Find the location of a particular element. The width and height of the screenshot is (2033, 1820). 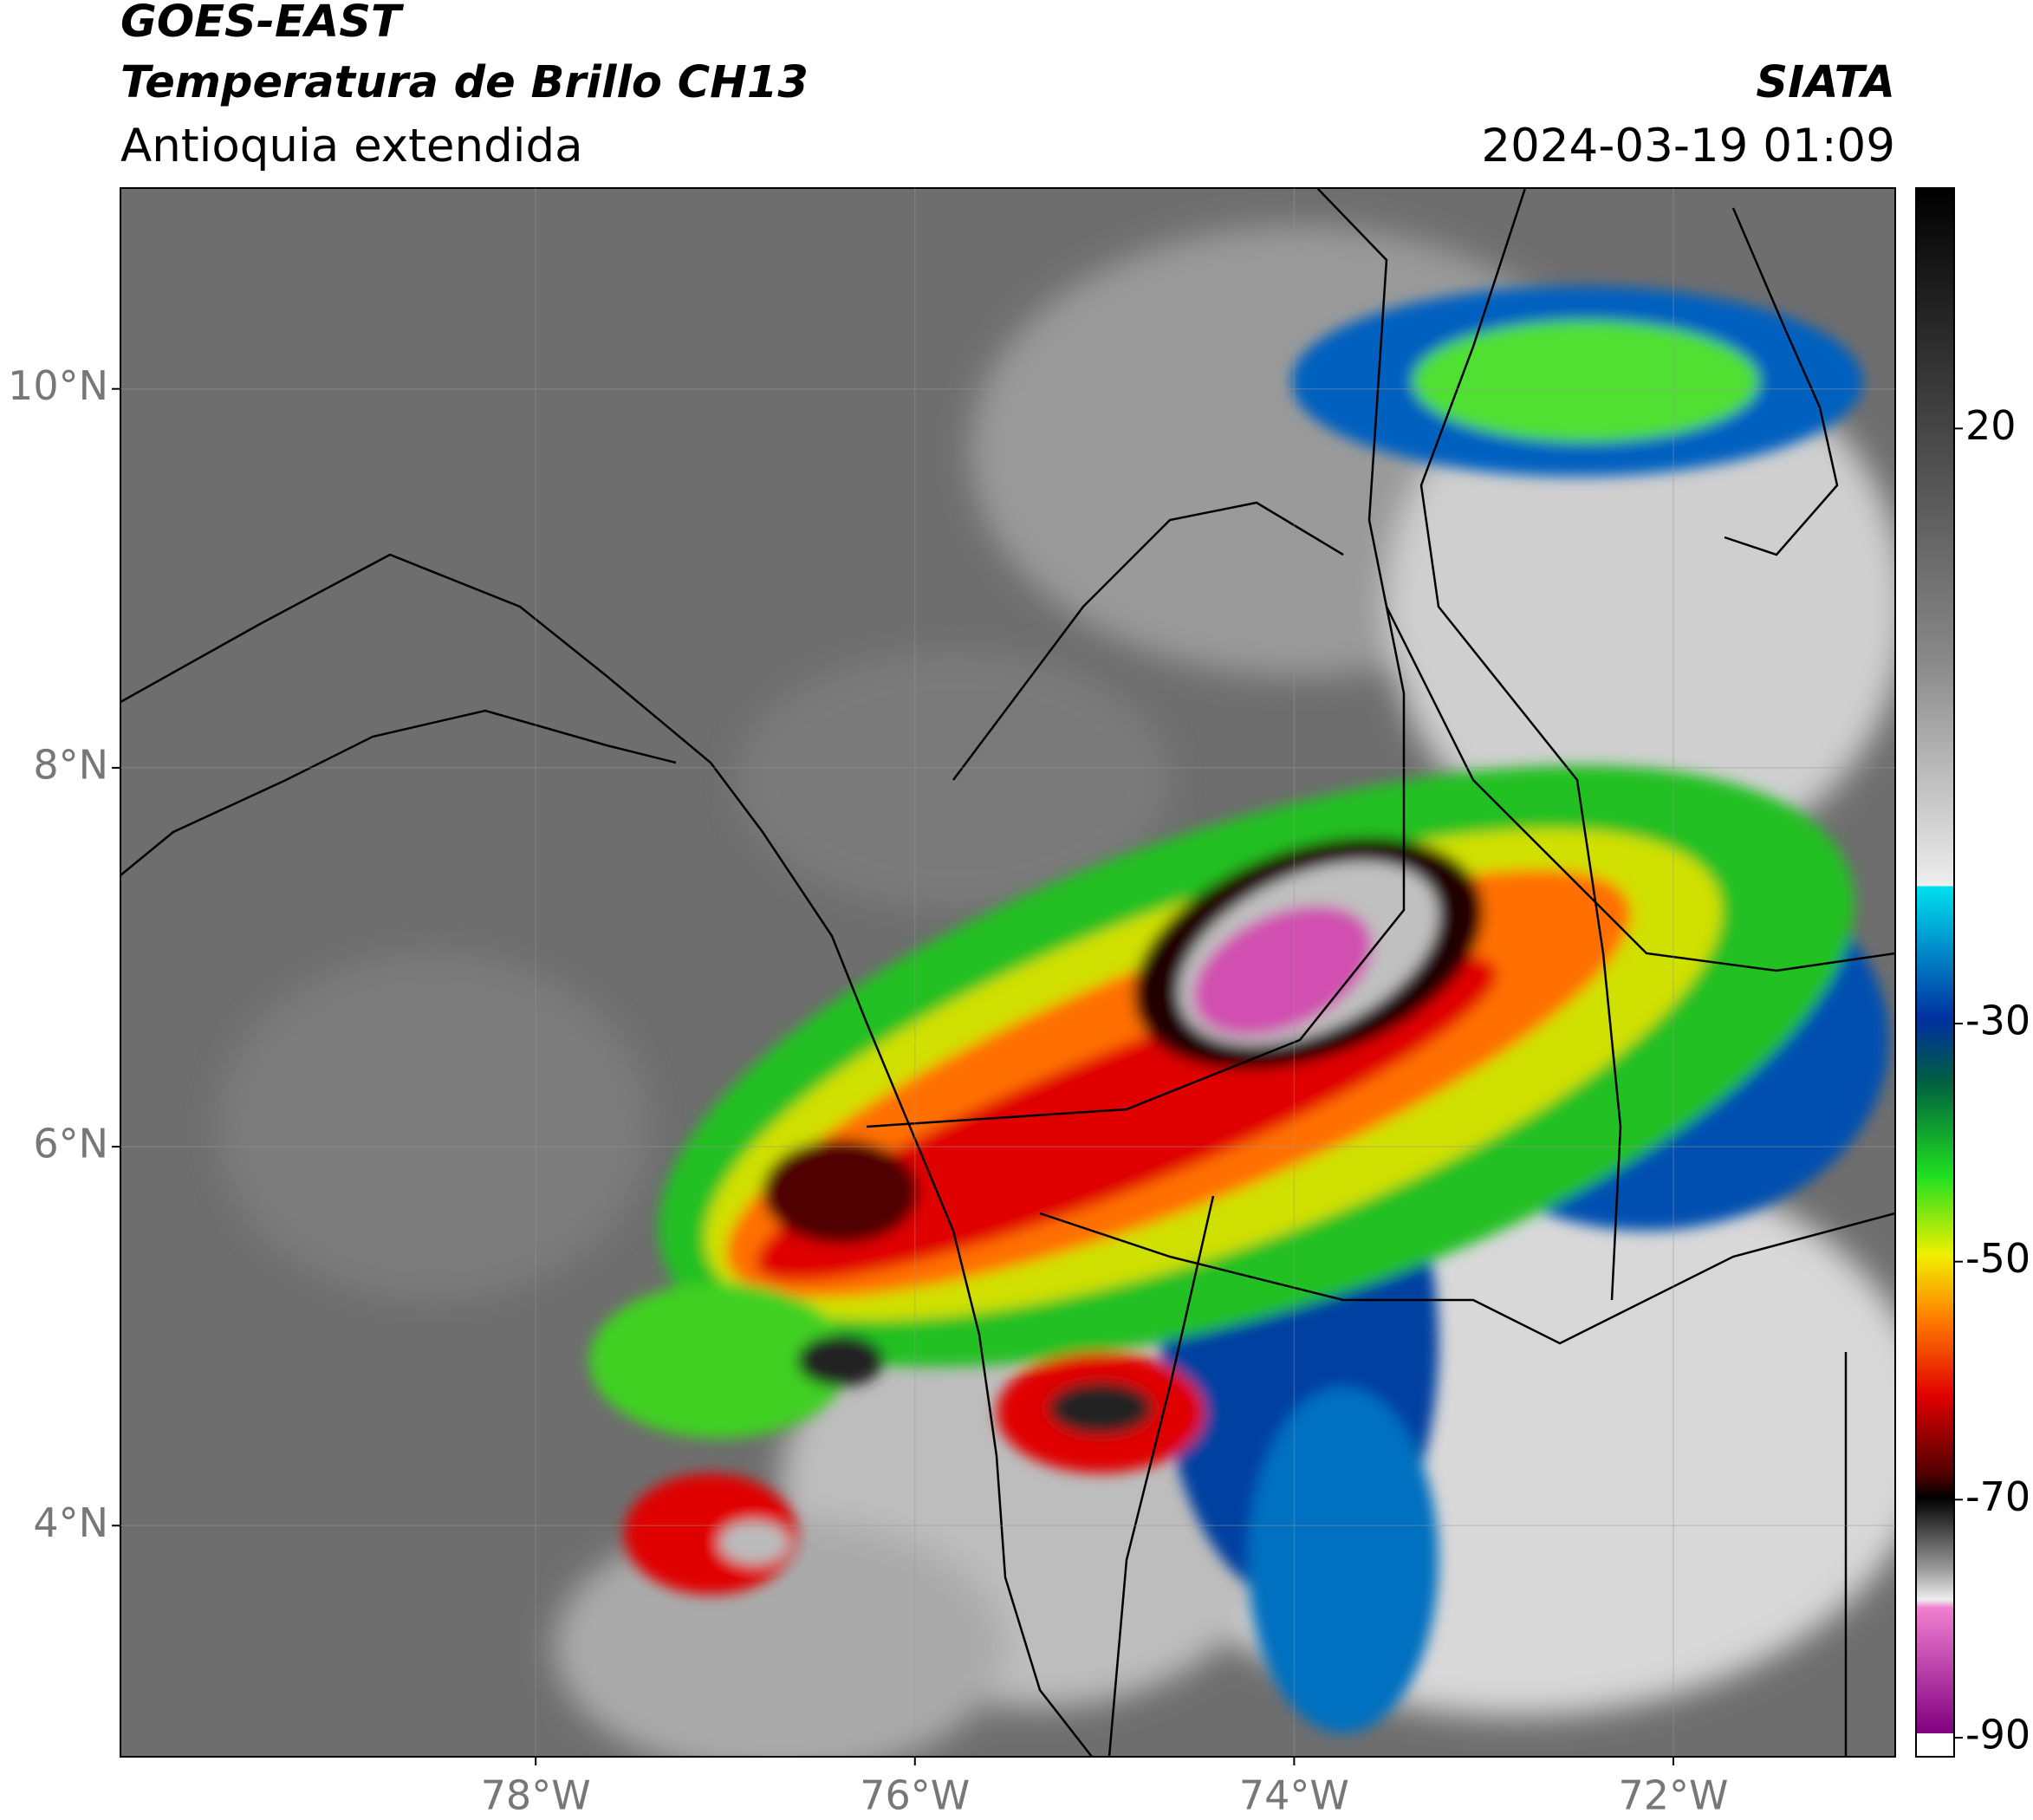

lat-tick-label: 10°N is located at coordinates (58, 385).